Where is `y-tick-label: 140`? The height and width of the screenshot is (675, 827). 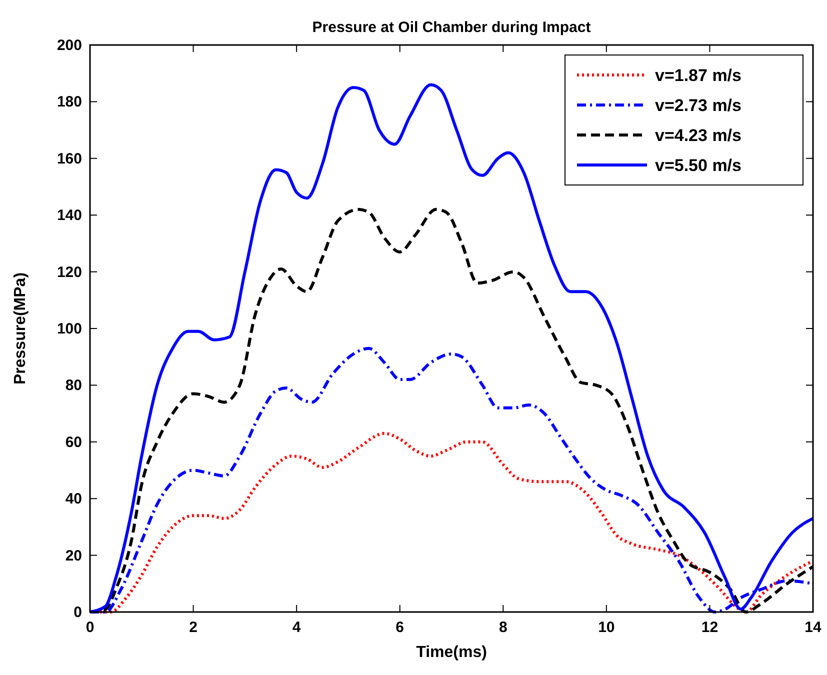 y-tick-label: 140 is located at coordinates (69, 215).